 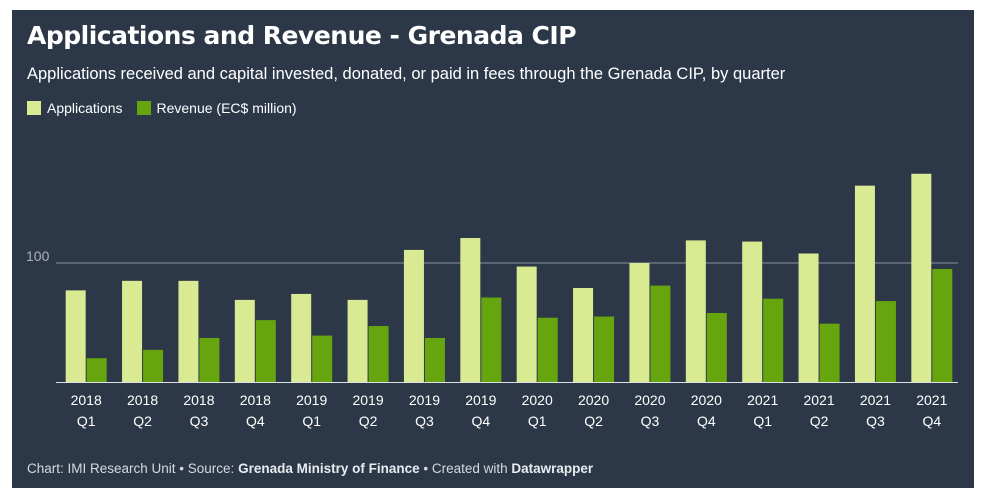 What do you see at coordinates (301, 337) in the screenshot?
I see `bar-applications-2019-q1` at bounding box center [301, 337].